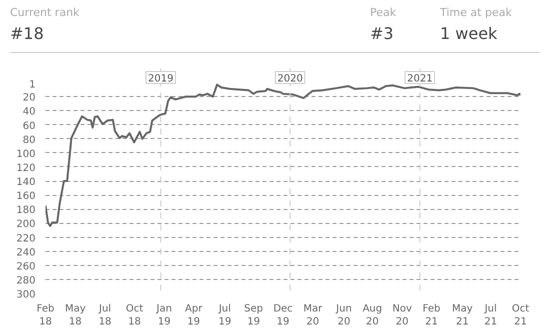 The width and height of the screenshot is (550, 335). What do you see at coordinates (27, 33) in the screenshot?
I see `annotation: #18` at bounding box center [27, 33].